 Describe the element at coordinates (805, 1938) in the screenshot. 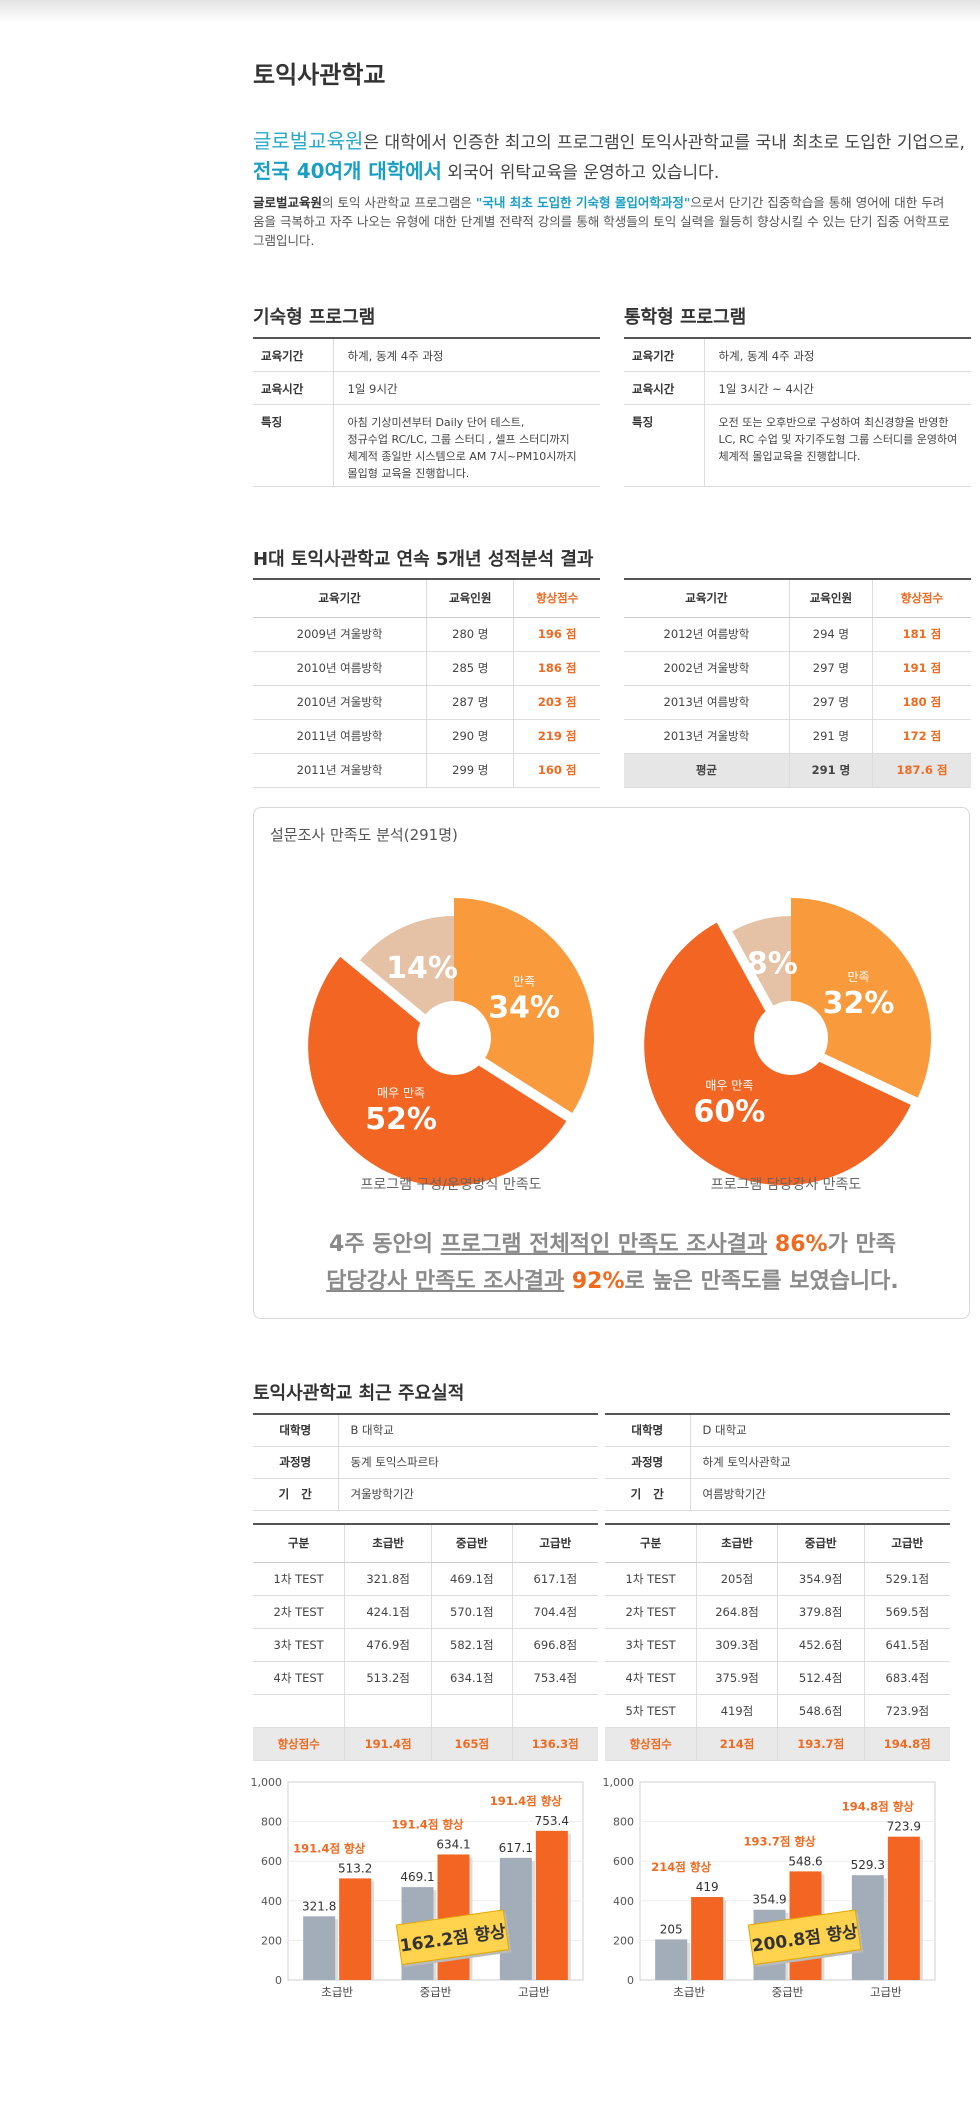

I see `improve-badge: 200.8점 향상` at that location.